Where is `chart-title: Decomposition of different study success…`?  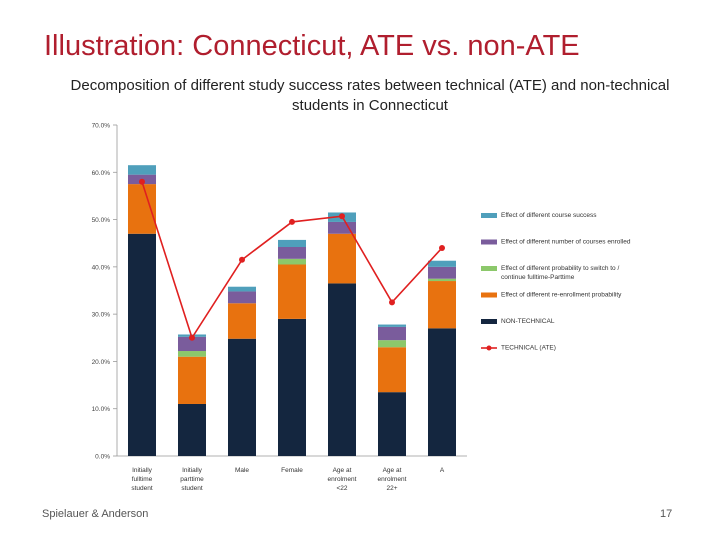
chart-title: Decomposition of different study success… is located at coordinates (370, 95).